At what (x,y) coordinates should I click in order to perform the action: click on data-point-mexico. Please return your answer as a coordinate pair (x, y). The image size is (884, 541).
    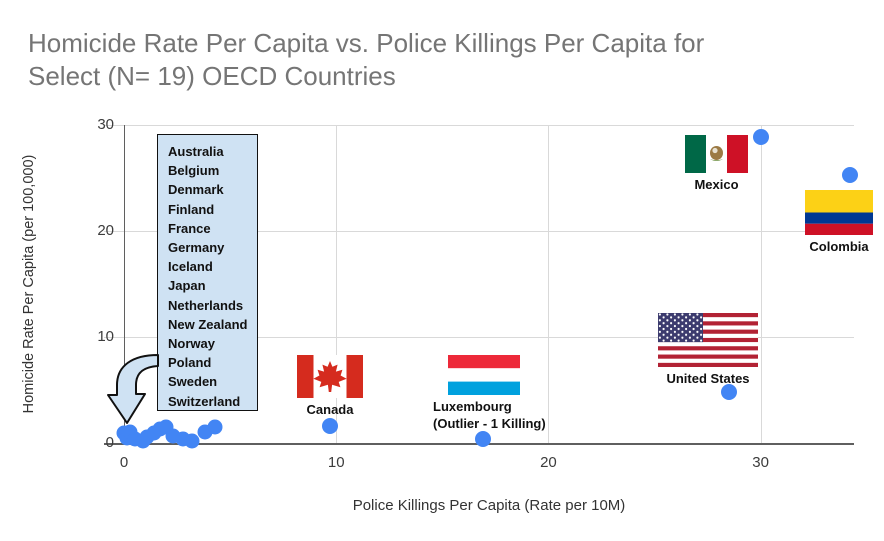
    Looking at the image, I should click on (760, 136).